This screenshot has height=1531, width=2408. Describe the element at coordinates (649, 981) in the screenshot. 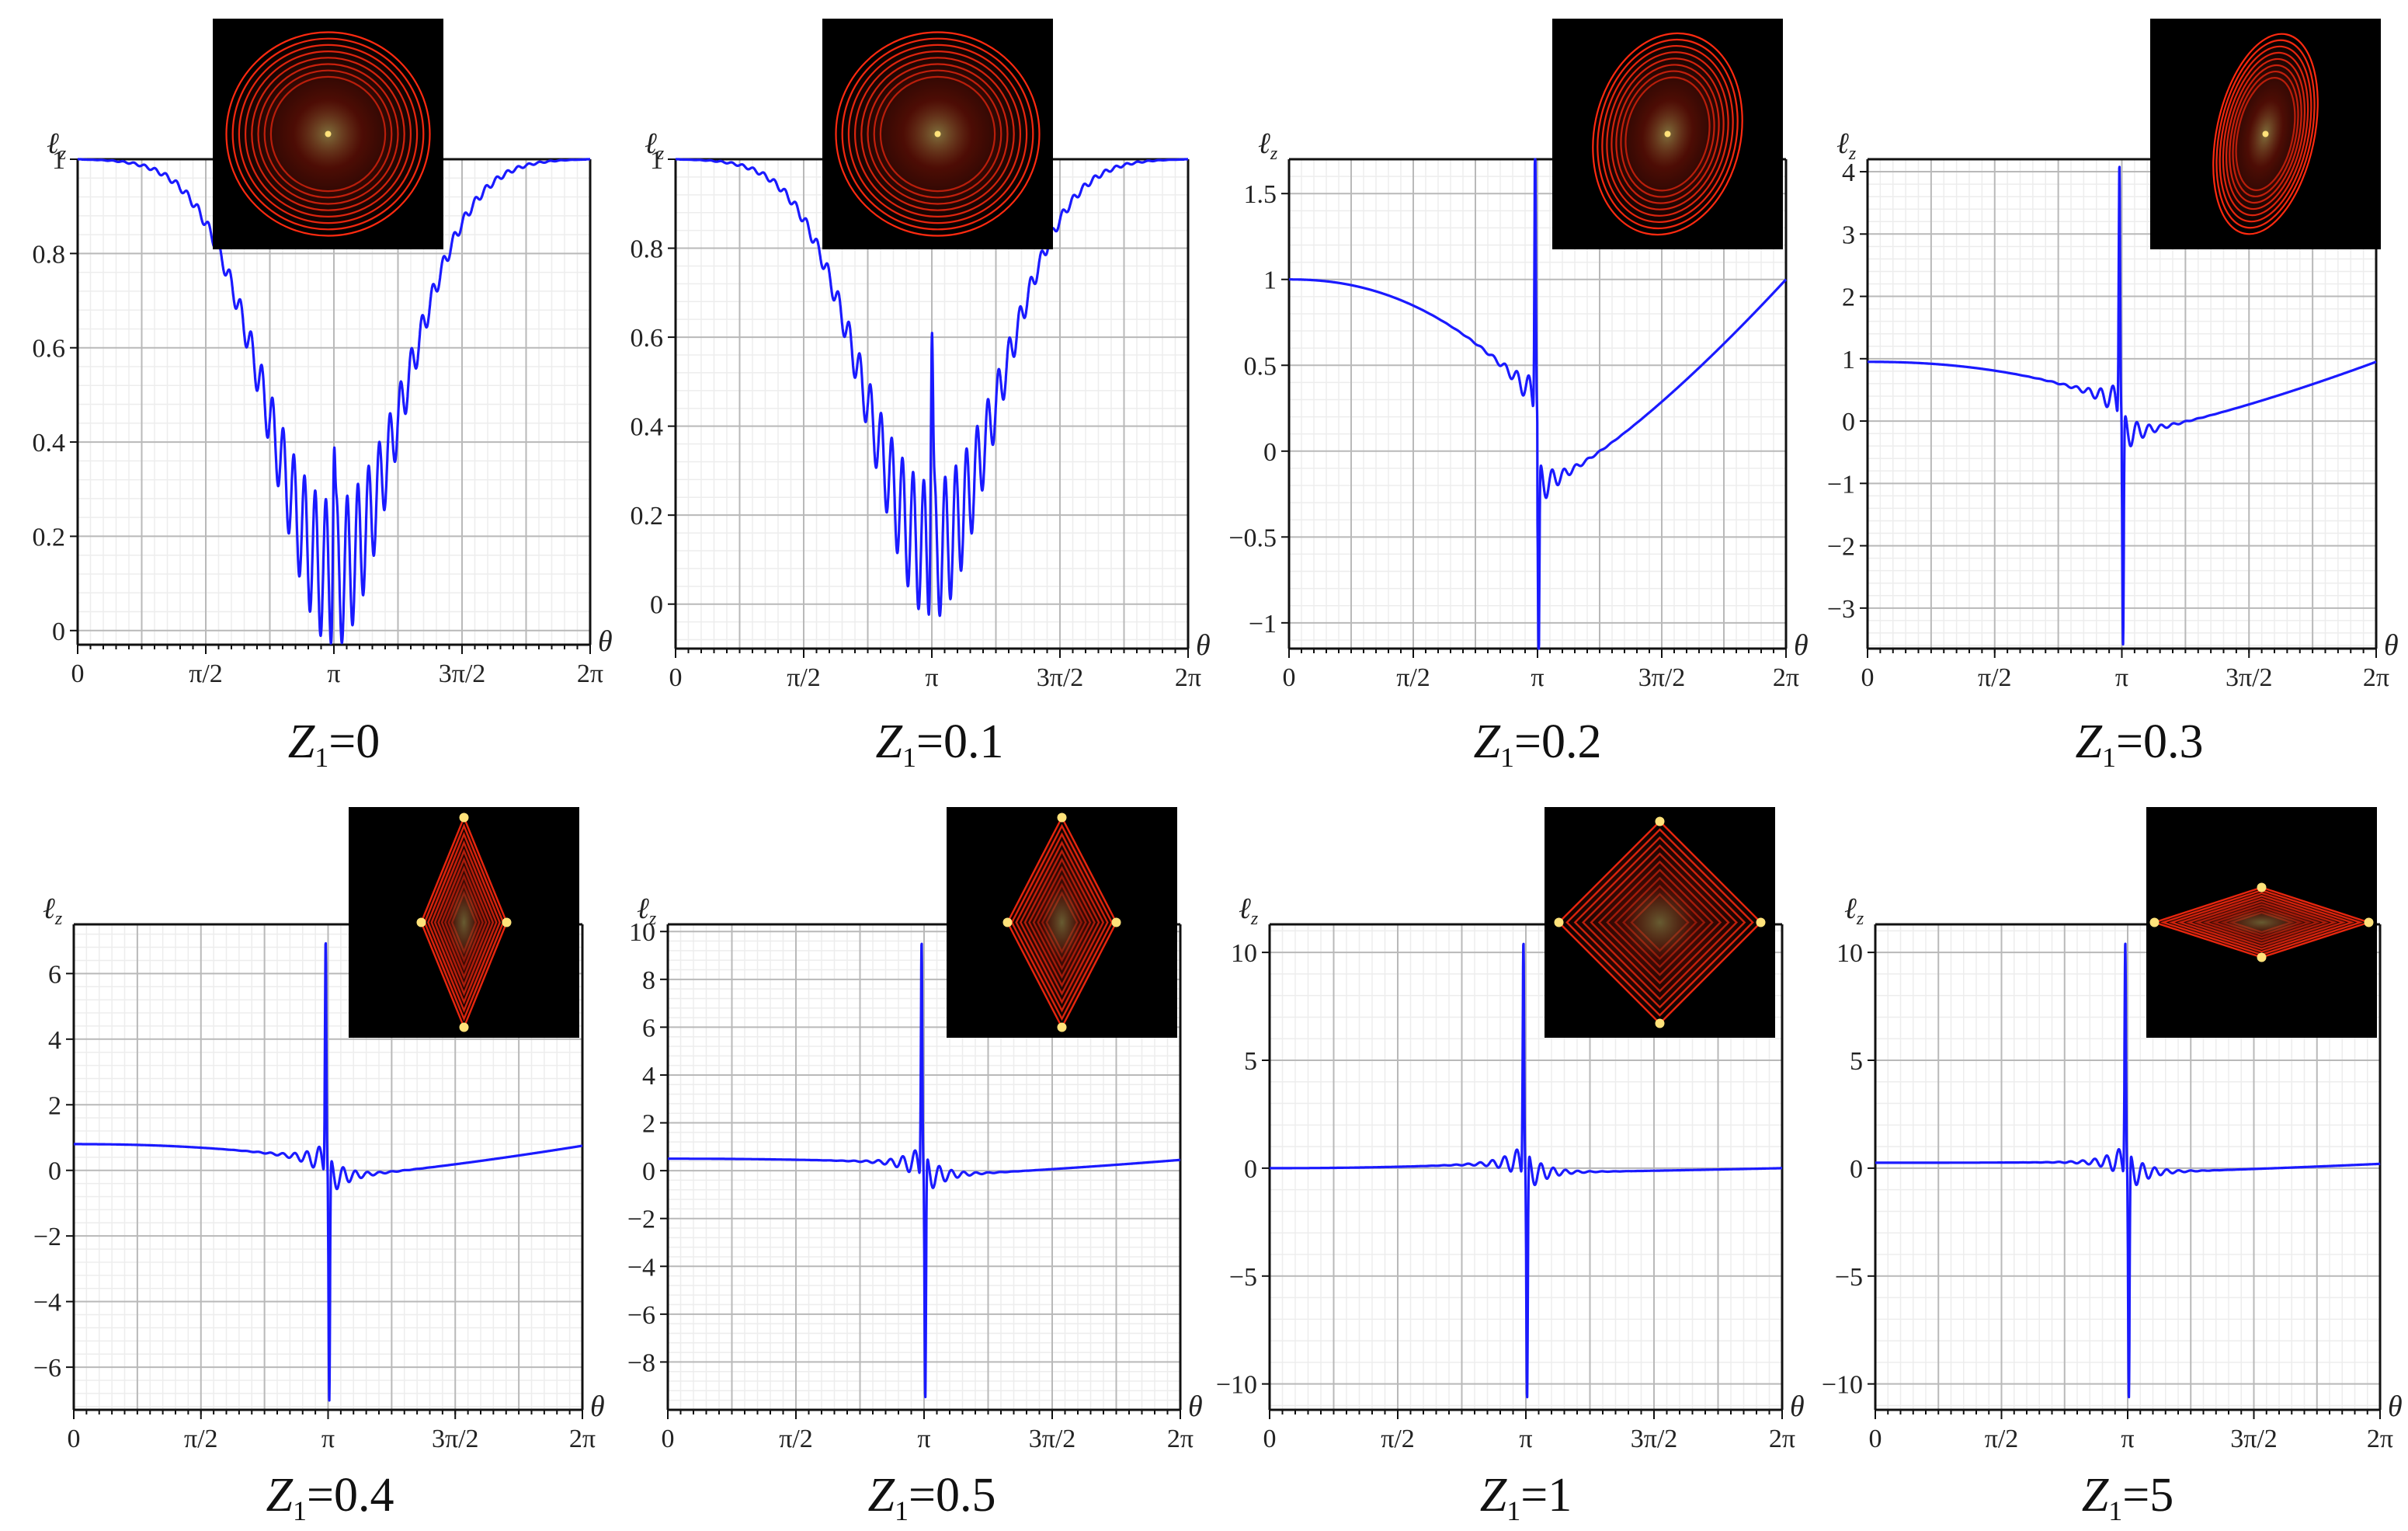

I see `y-tick-label: 8` at that location.